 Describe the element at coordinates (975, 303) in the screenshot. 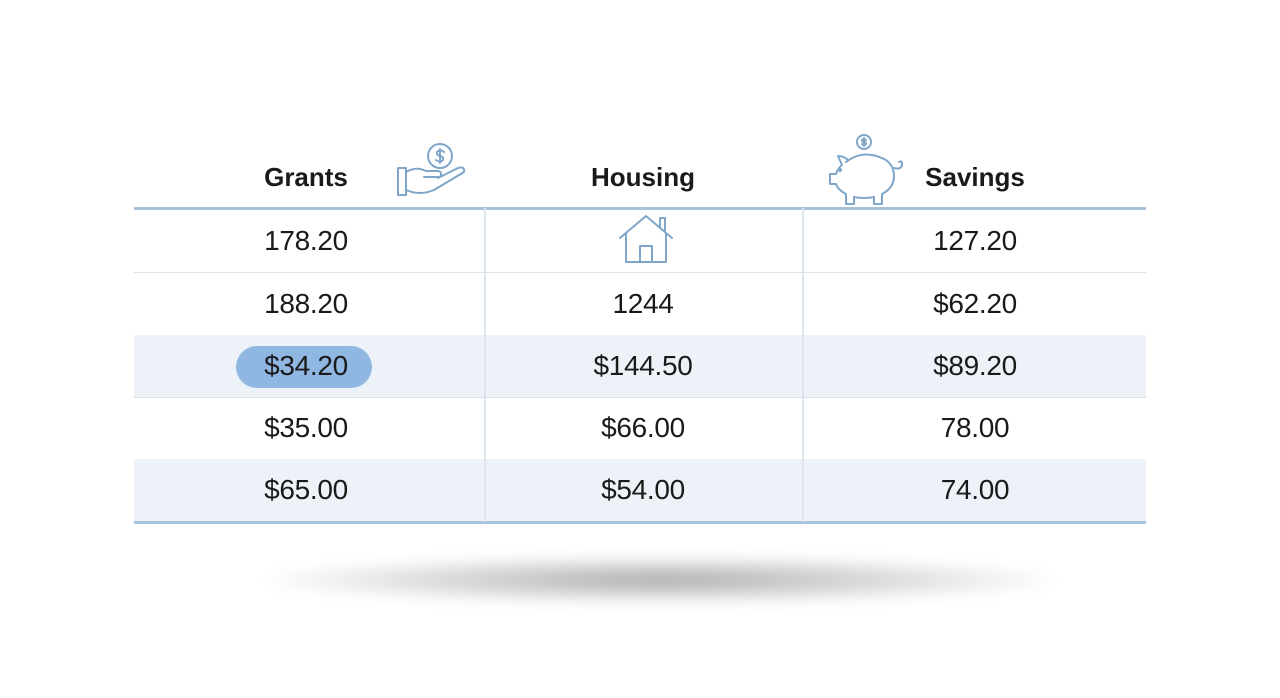

I see `table-cell: $62.20` at that location.